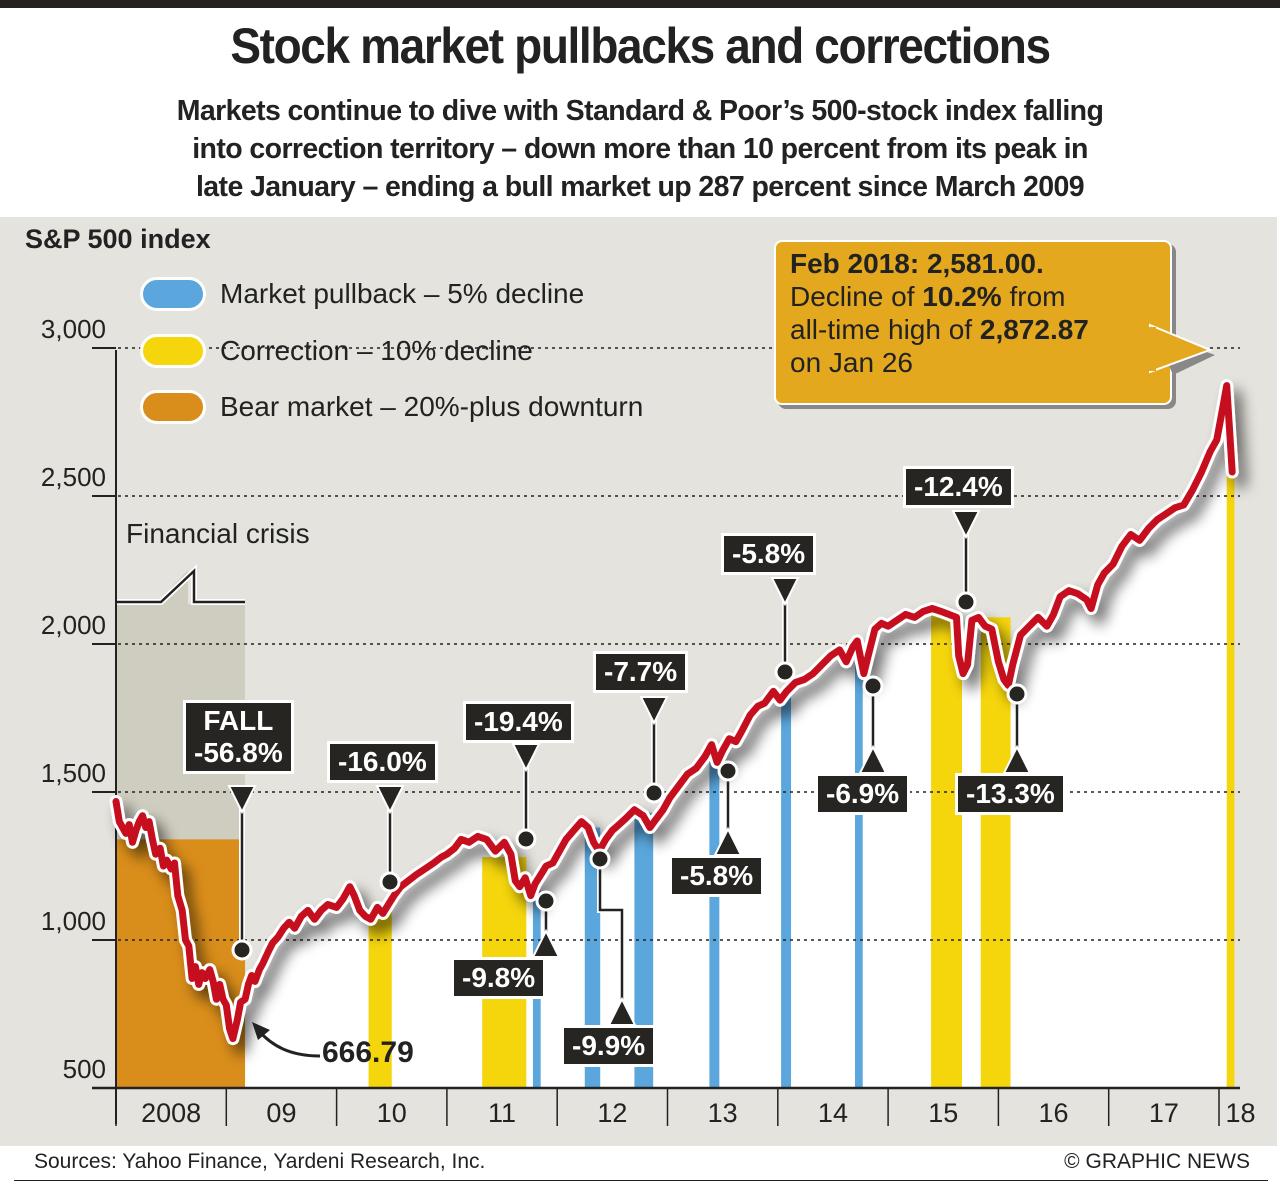  What do you see at coordinates (391, 1113) in the screenshot?
I see `x-tick-label: 10` at bounding box center [391, 1113].